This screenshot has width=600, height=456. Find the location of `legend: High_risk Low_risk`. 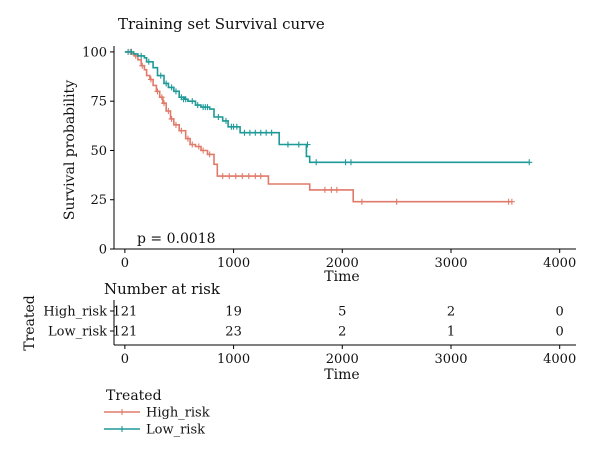

legend: High_risk Low_risk is located at coordinates (157, 422).